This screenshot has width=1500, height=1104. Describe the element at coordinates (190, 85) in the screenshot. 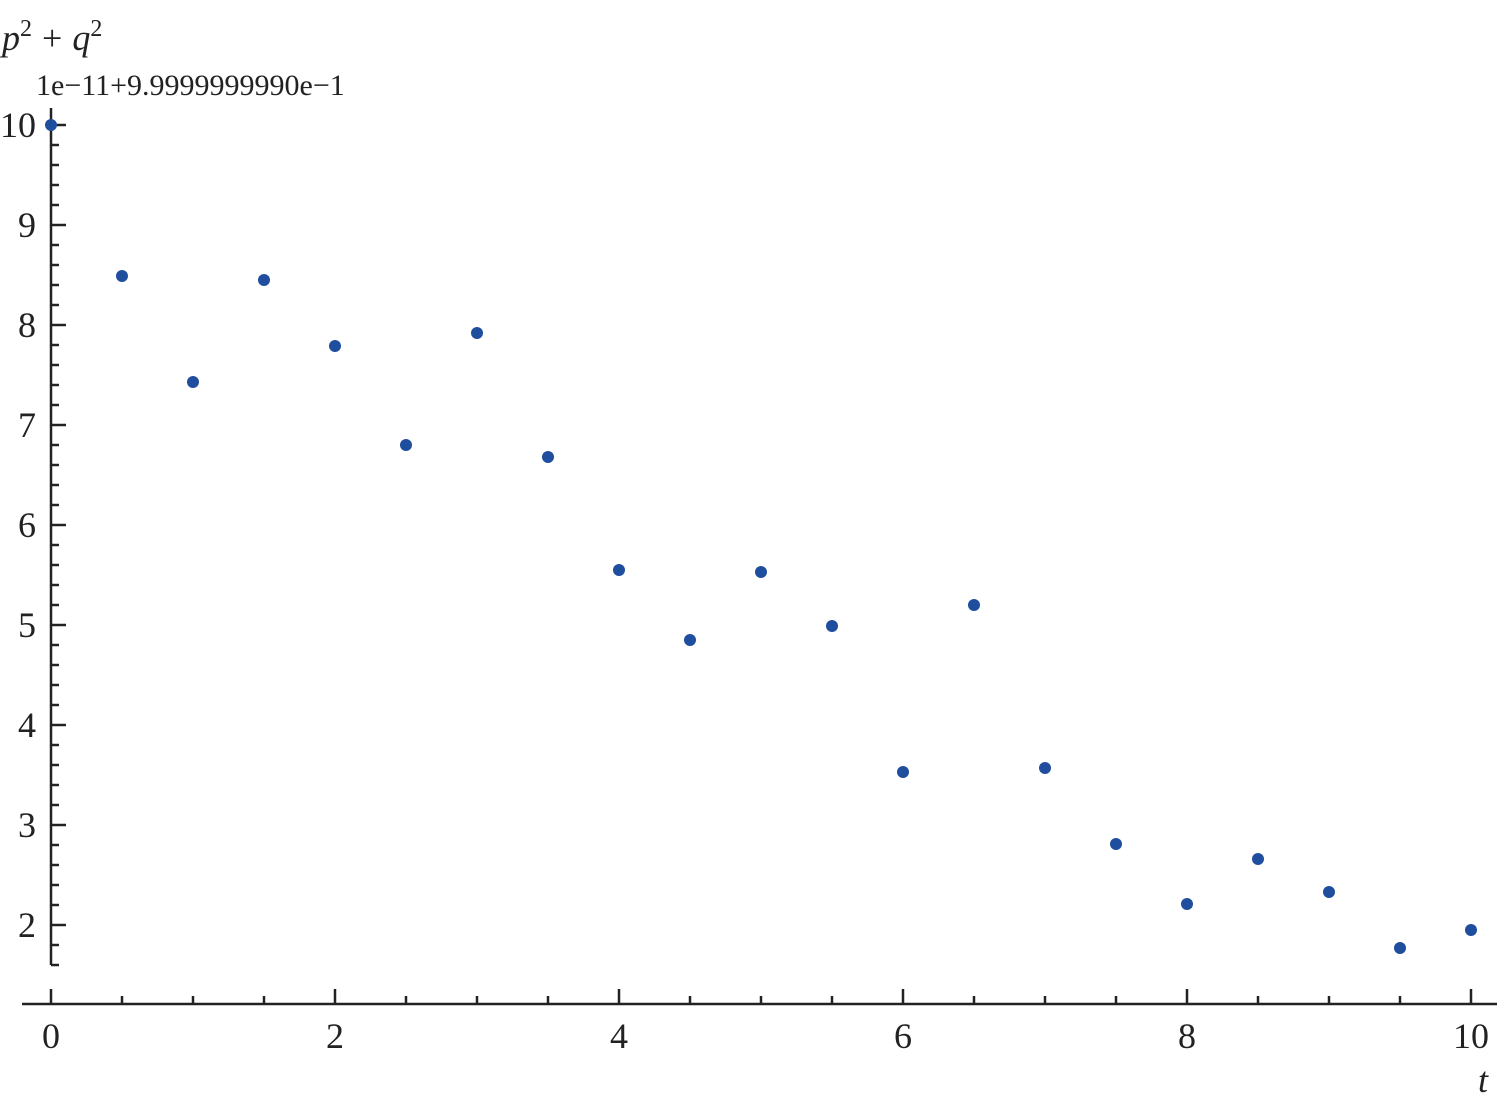

I see `y-offset-label: 1e−11+9.9999999990e−1` at that location.